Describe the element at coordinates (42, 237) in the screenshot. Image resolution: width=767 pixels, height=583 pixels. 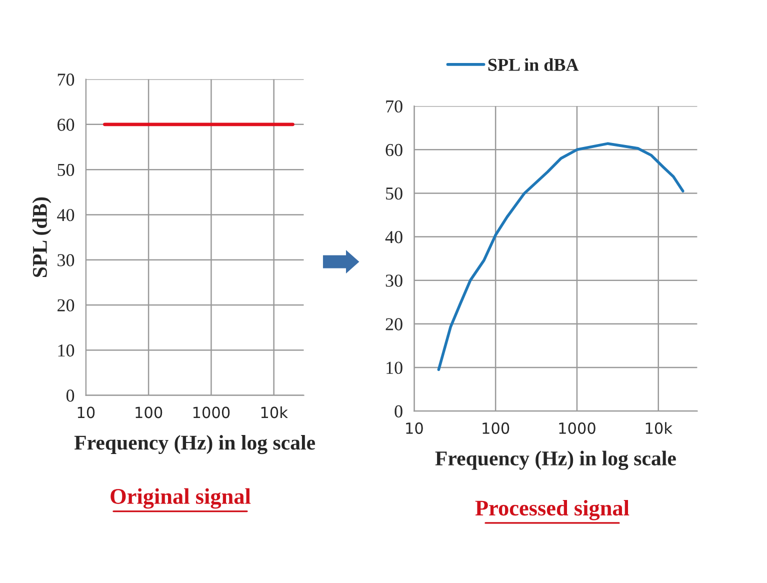
I see `y-axis-title: SPL (dB)` at that location.